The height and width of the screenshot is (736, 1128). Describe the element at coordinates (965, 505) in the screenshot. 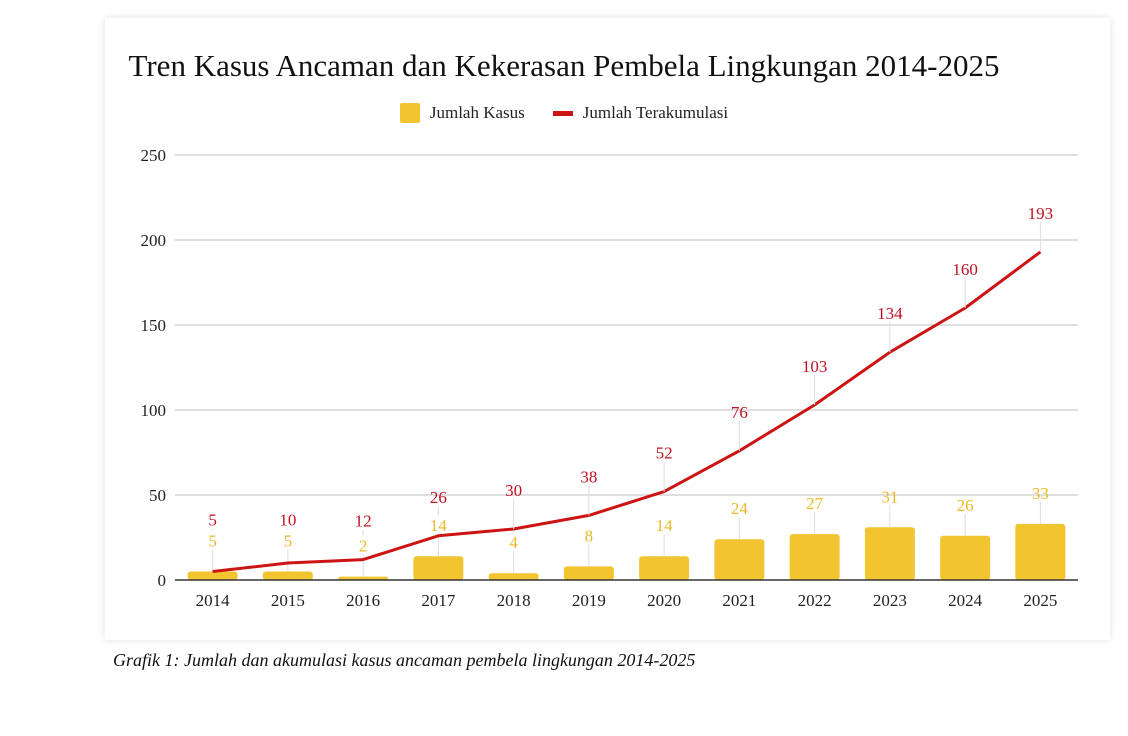

I see `bar-data-label: 26` at that location.